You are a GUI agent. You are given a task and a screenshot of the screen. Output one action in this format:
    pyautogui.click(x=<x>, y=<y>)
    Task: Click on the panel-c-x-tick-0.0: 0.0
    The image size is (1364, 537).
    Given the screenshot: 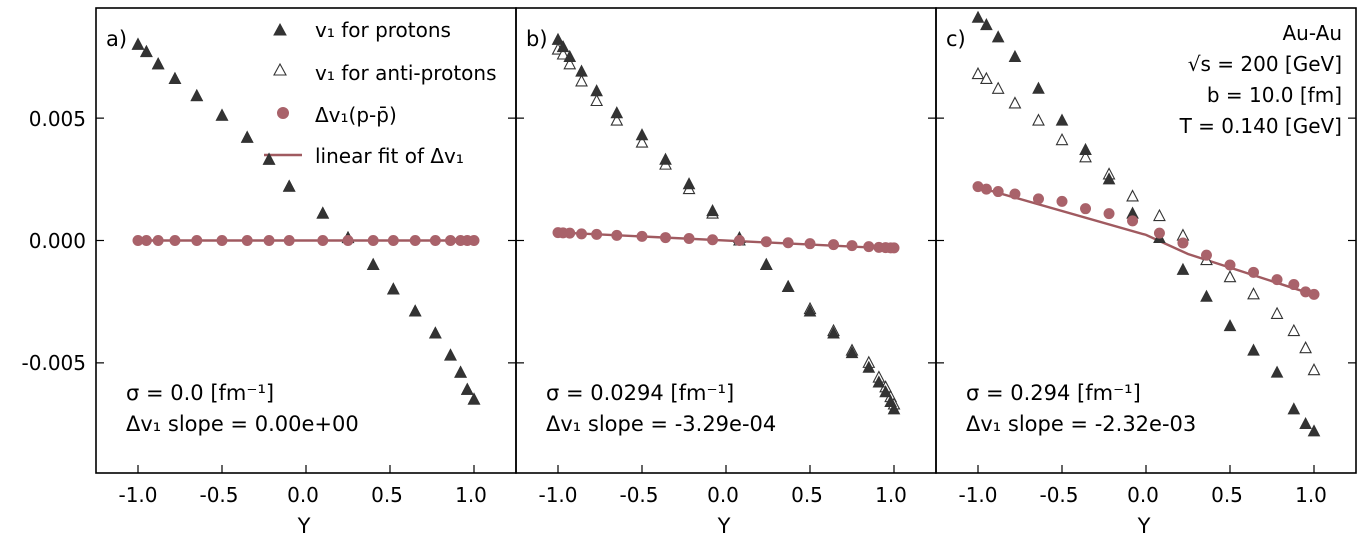 What is the action you would take?
    pyautogui.click(x=1143, y=495)
    